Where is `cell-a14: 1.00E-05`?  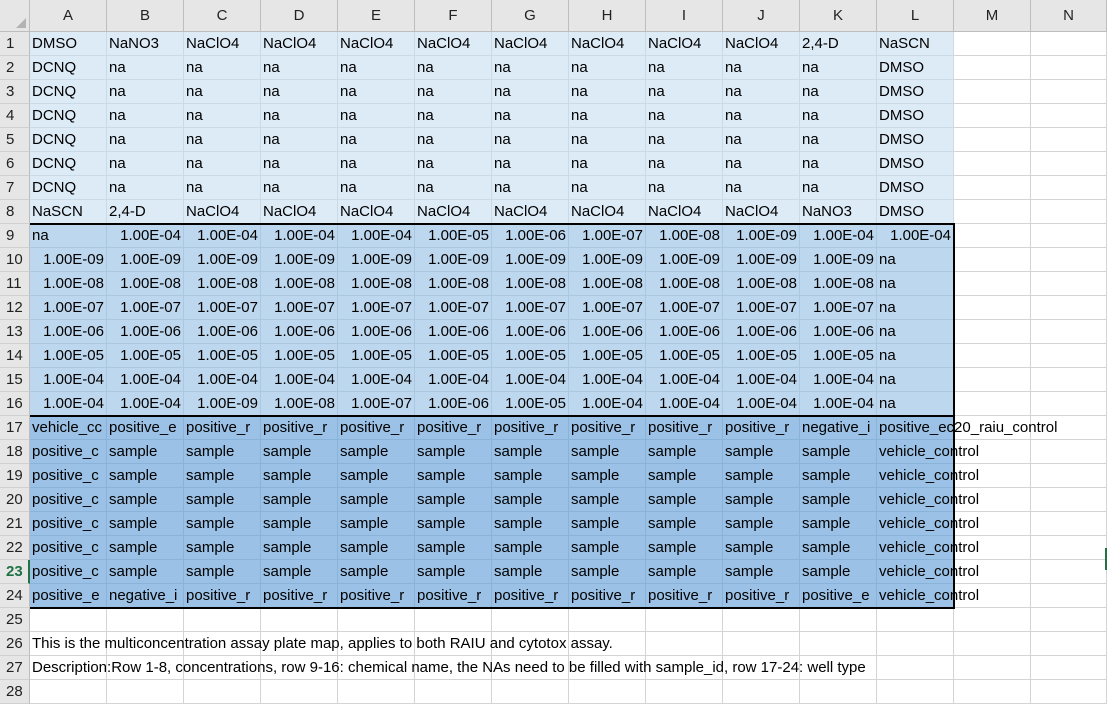 cell-a14: 1.00E-05 is located at coordinates (68, 356).